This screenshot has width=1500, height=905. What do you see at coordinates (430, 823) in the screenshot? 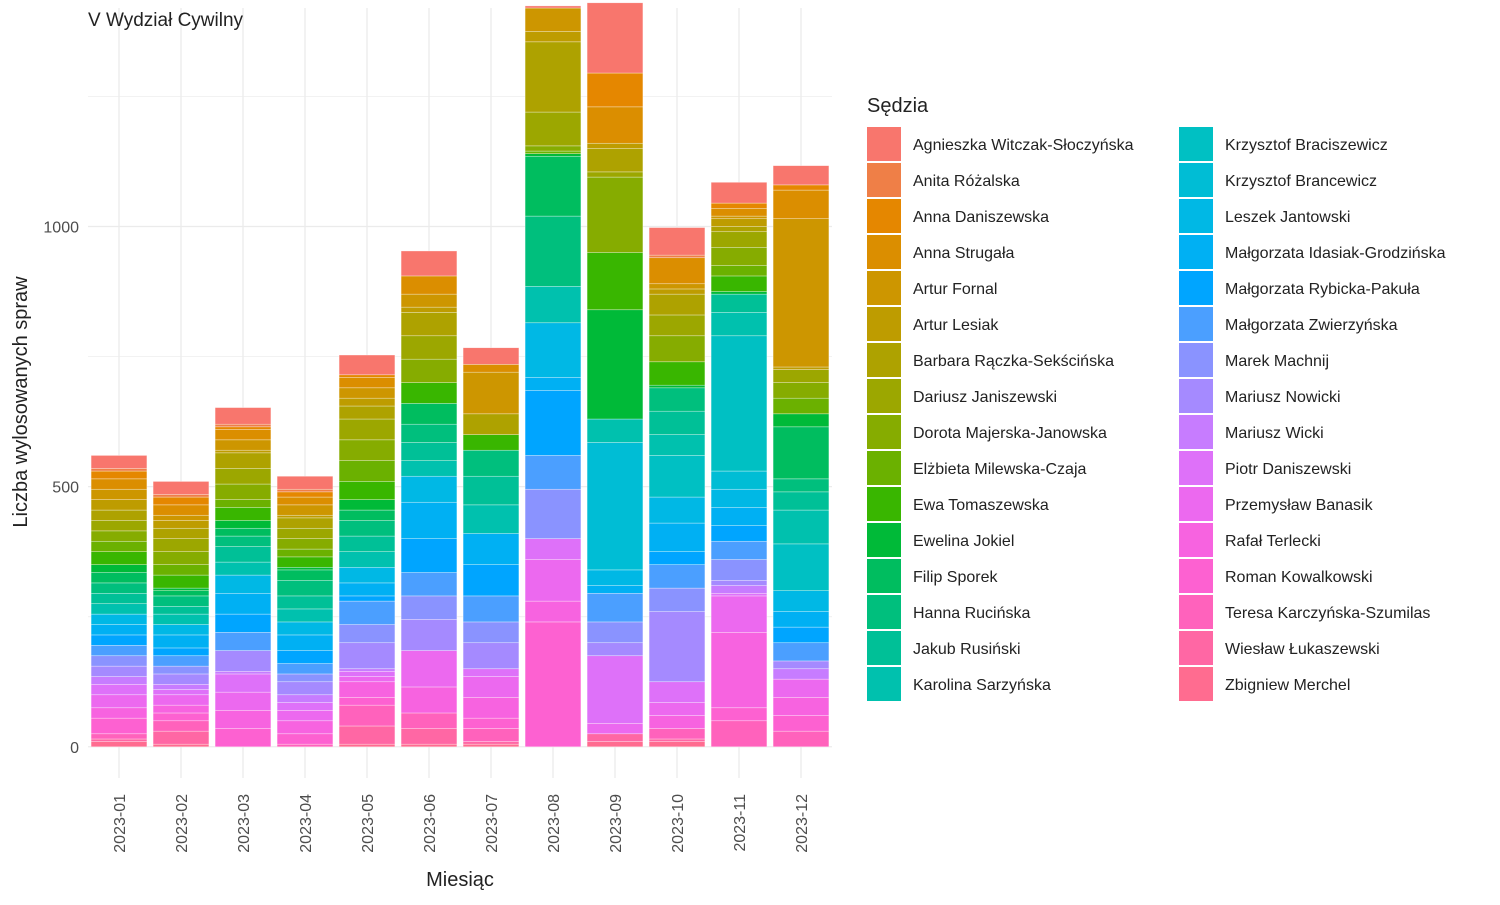
I see `x-tick-label: 2023-06` at bounding box center [430, 823].